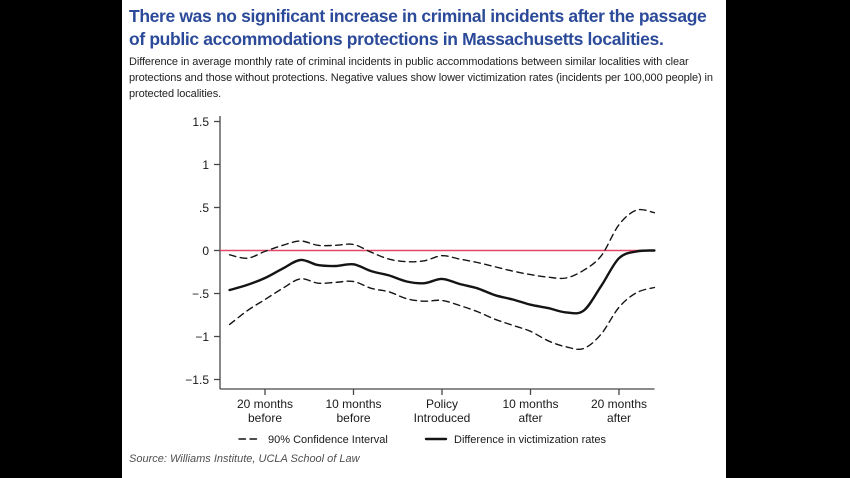 Image resolution: width=850 pixels, height=478 pixels. What do you see at coordinates (197, 380) in the screenshot?
I see `y-tick-label: −1.5` at bounding box center [197, 380].